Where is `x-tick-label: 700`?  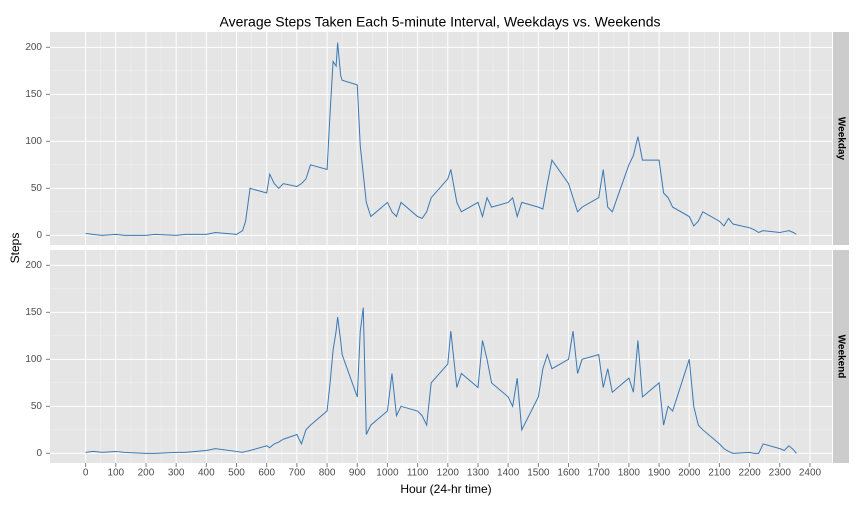
x-tick-label: 700 is located at coordinates (297, 473).